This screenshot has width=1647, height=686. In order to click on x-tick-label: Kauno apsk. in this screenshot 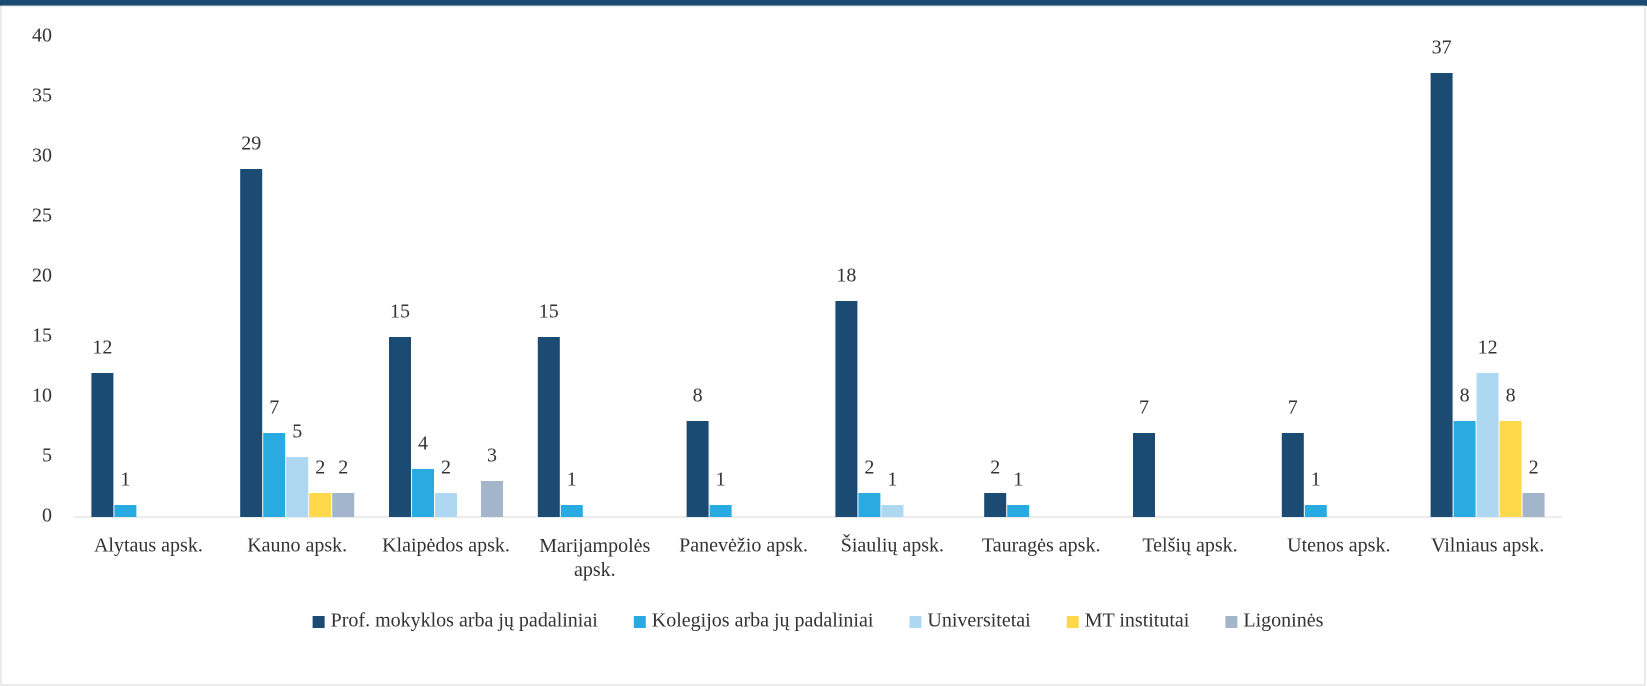, I will do `click(297, 546)`.